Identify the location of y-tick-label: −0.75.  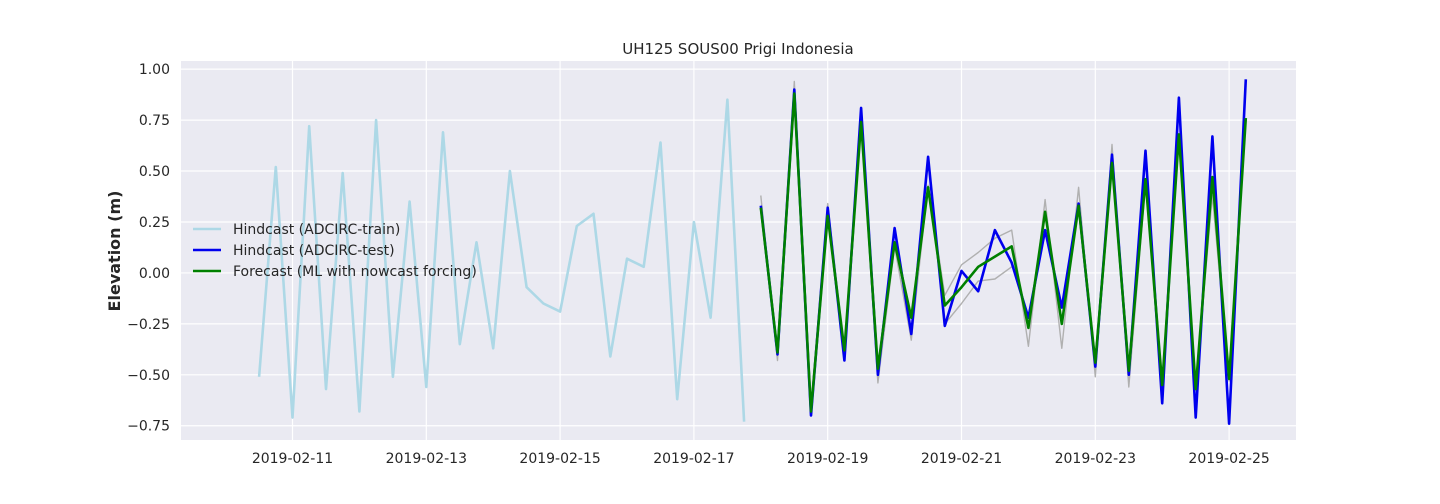
(148, 427).